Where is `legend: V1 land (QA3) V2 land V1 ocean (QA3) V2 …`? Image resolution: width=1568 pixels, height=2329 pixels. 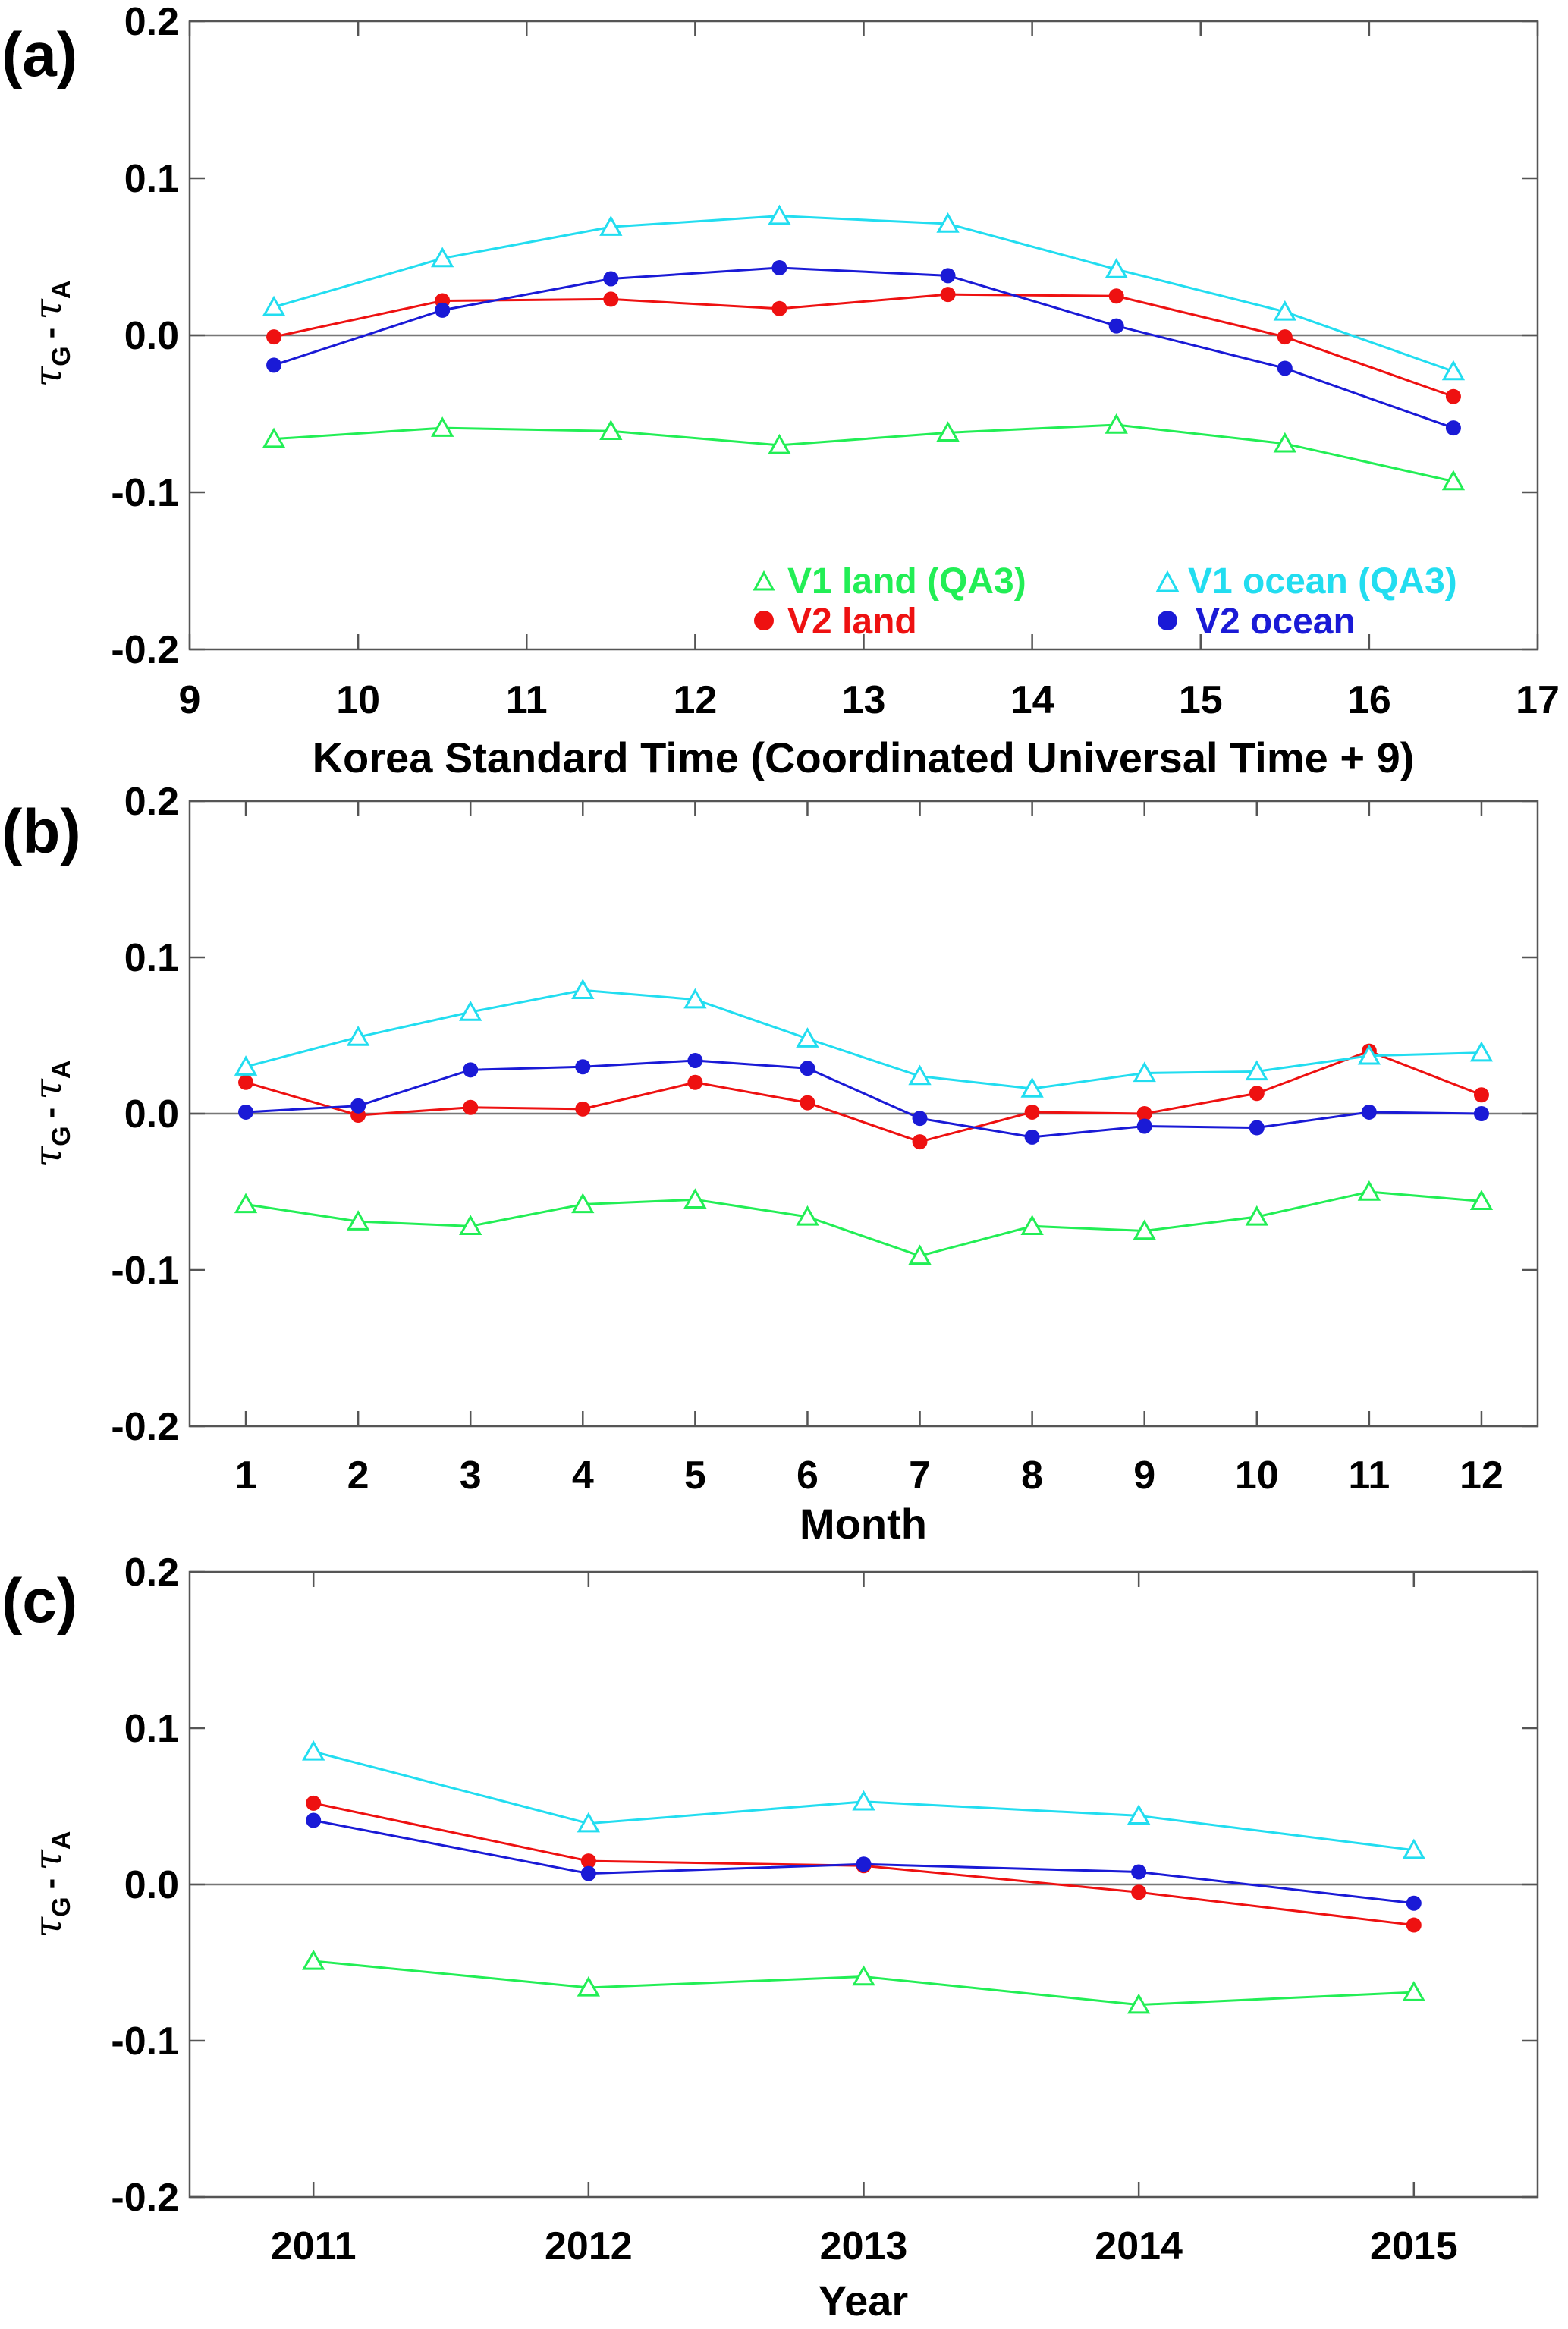 legend: V1 land (QA3) V2 land V1 ocean (QA3) V2 … is located at coordinates (1105, 601).